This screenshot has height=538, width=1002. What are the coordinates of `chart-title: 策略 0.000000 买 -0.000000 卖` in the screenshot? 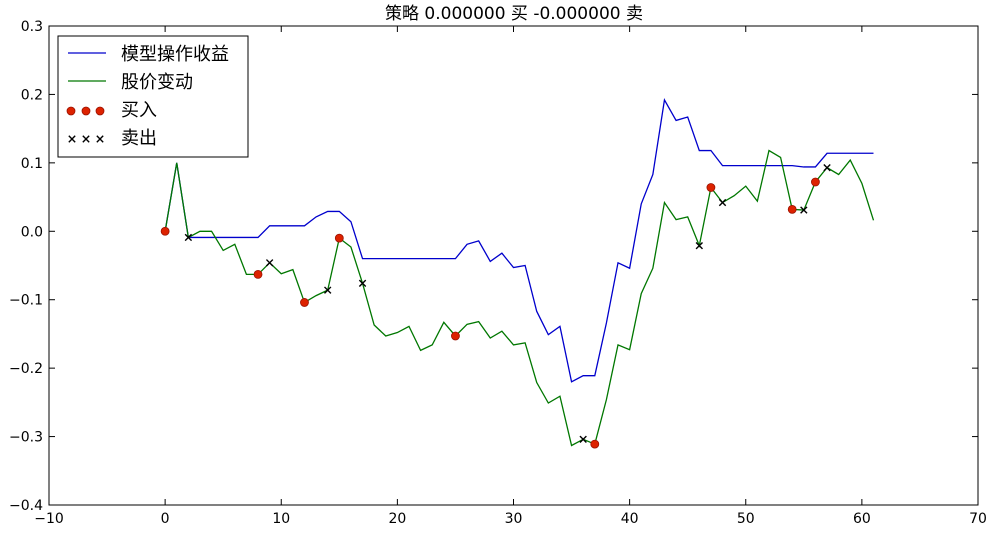 It's located at (514, 14).